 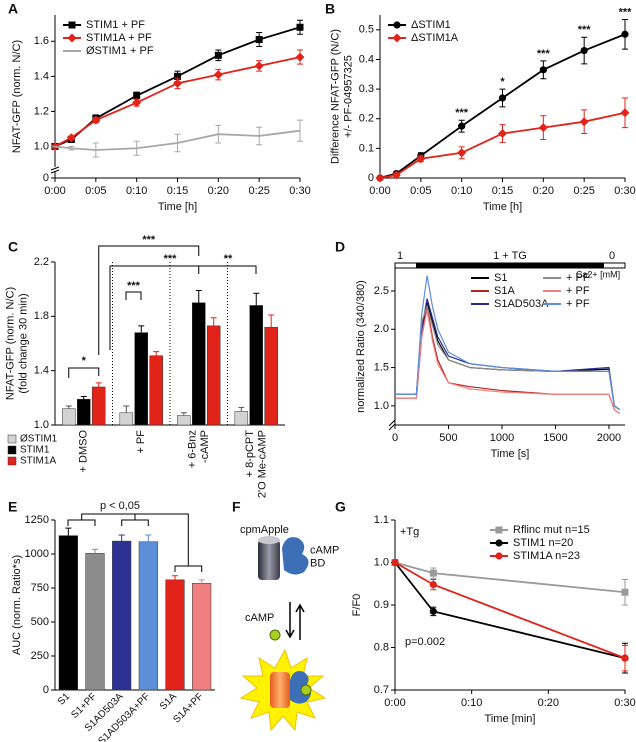 I want to click on legend-label: ΔSTIM1A, so click(x=435, y=38).